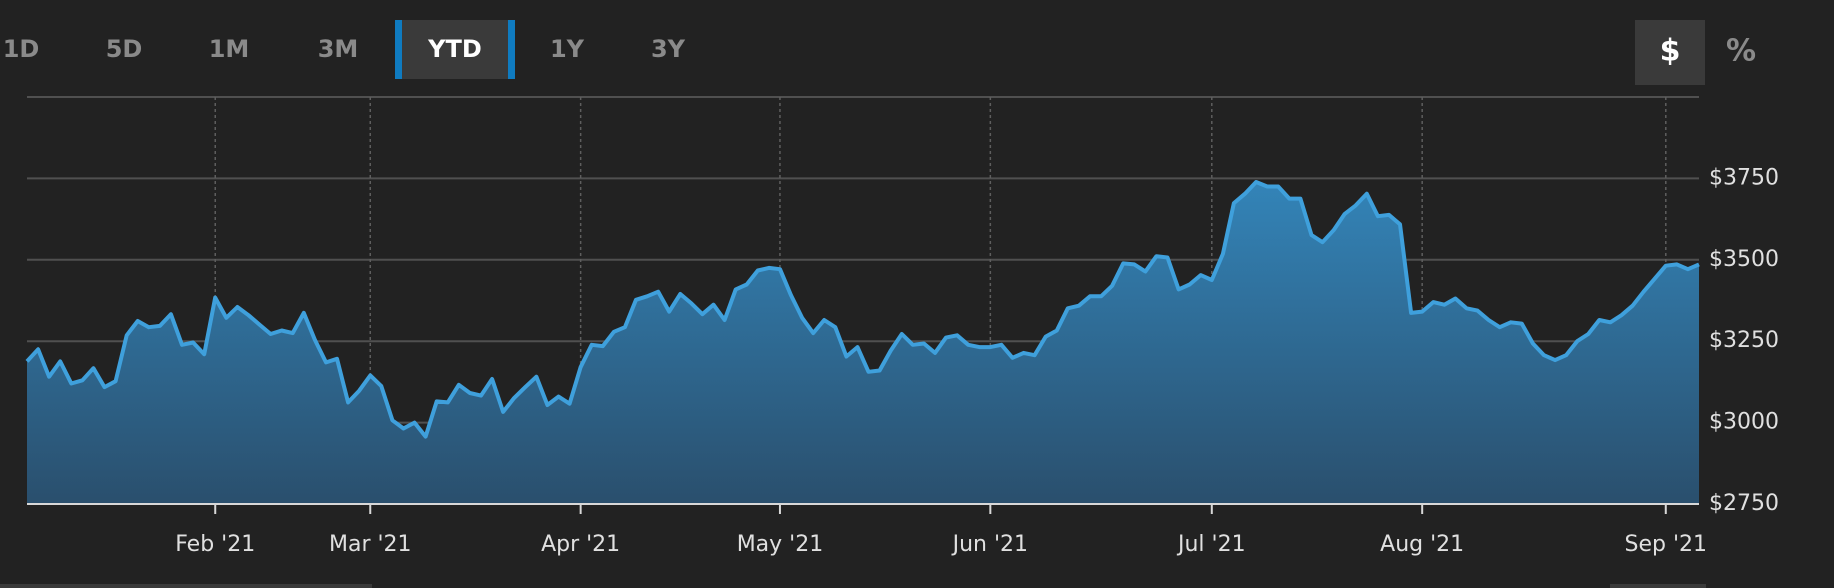 This screenshot has height=588, width=1834. I want to click on y-tick-label: $3250, so click(1744, 340).